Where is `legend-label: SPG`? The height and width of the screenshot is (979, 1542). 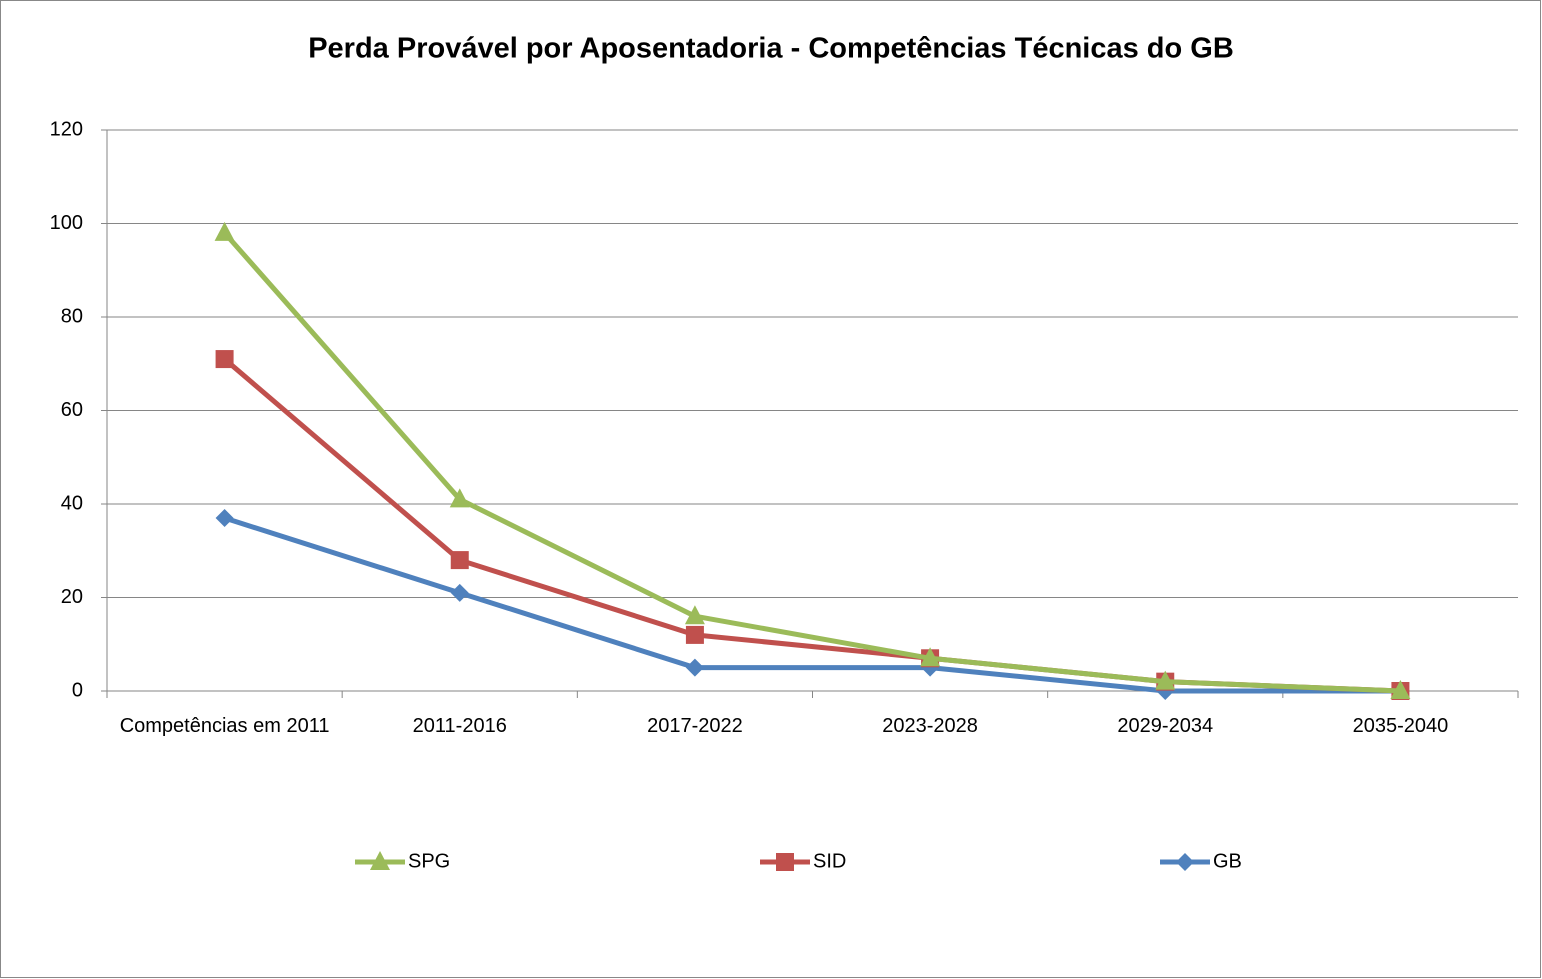
legend-label: SPG is located at coordinates (429, 861).